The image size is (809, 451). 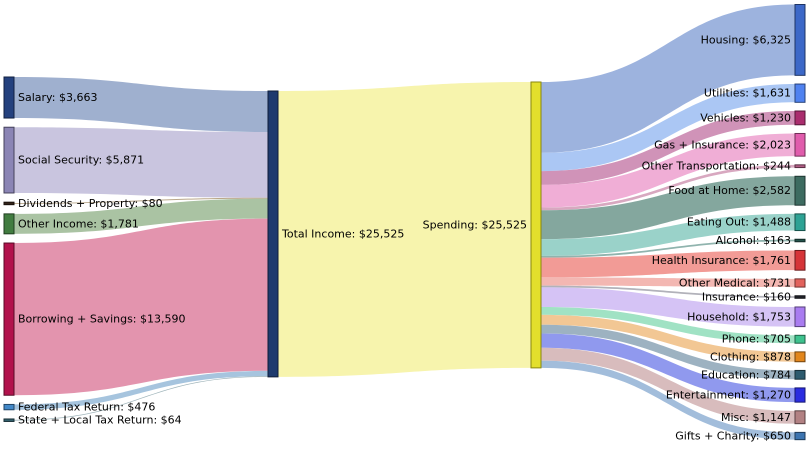 I want to click on label-alcohol: Alcohol: $163, so click(x=753, y=240).